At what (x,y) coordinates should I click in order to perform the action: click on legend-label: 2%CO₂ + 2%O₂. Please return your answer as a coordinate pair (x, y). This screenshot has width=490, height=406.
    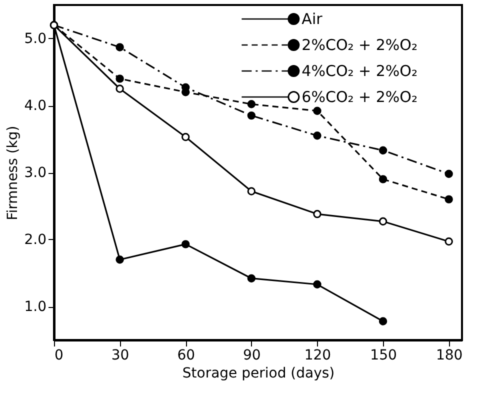
    Looking at the image, I should click on (360, 45).